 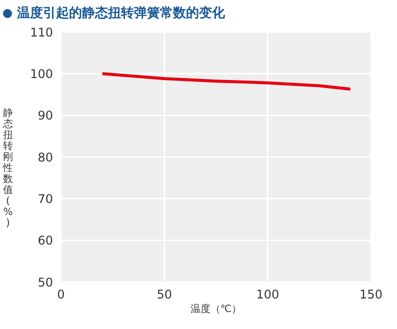 I want to click on x-tick-label: 50, so click(x=164, y=295).